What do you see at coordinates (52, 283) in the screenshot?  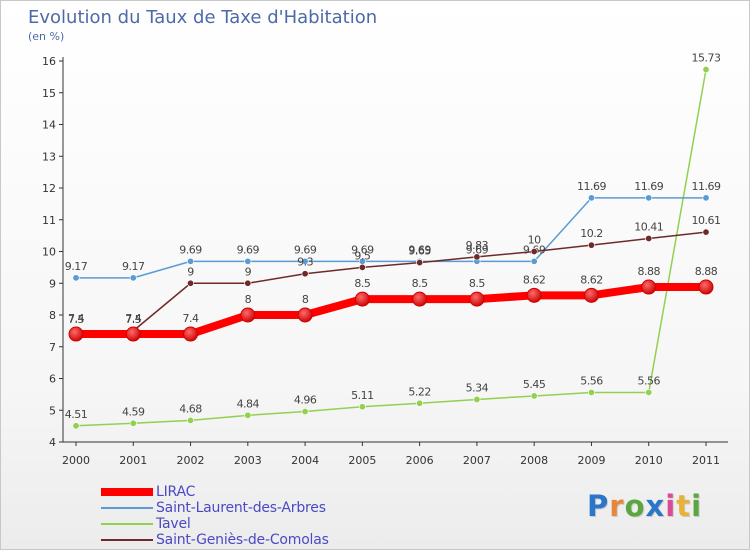 I see `y-tick-label: 9` at bounding box center [52, 283].